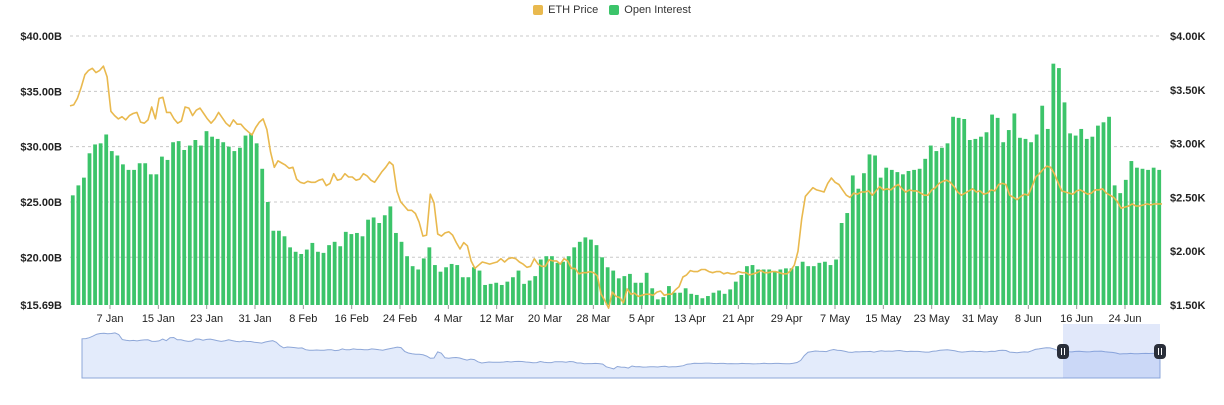  Describe the element at coordinates (1111, 351) in the screenshot. I see `navigator-selection` at that location.